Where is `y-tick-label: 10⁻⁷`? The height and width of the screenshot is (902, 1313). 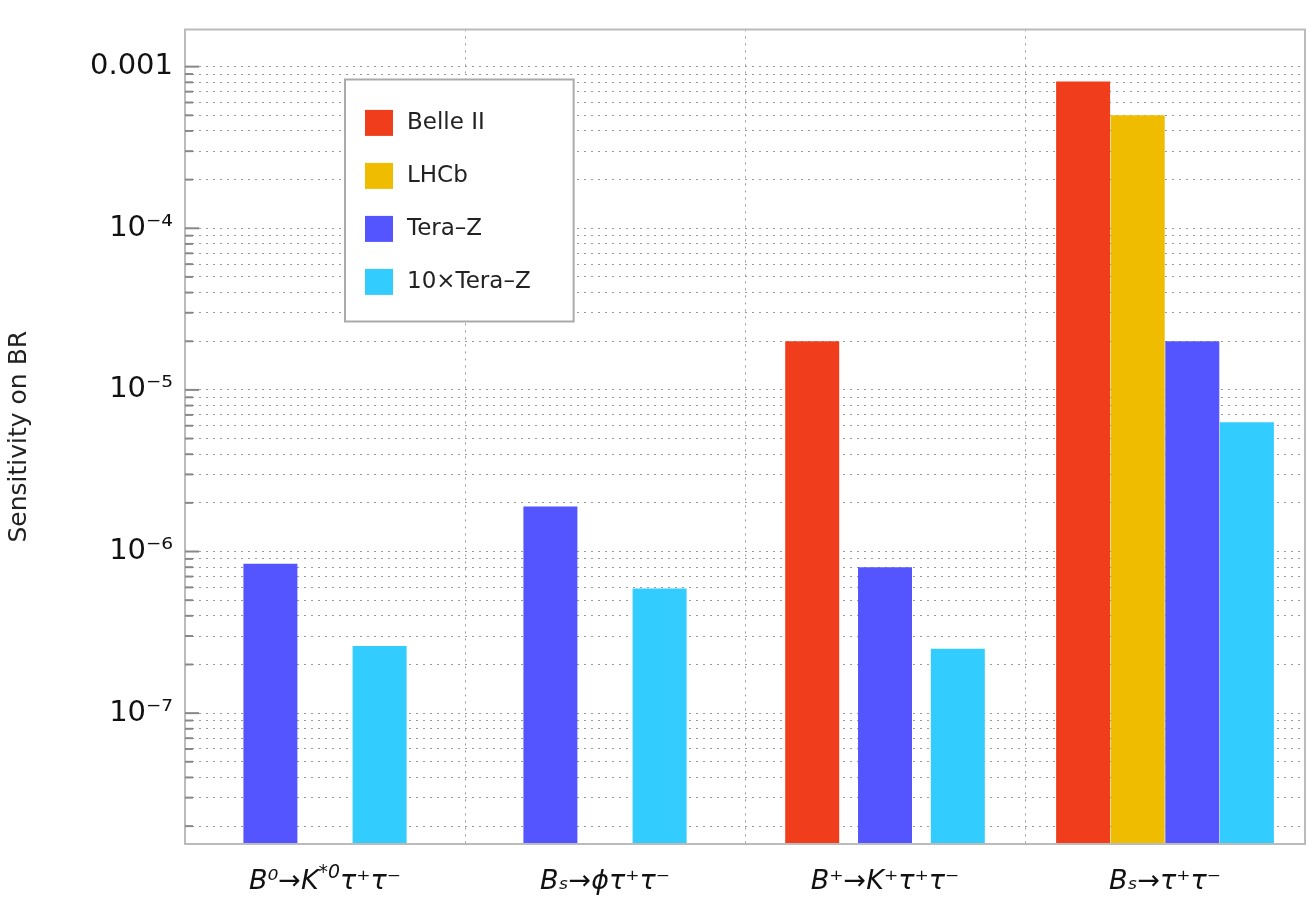
y-tick-label: 10⁻⁷ is located at coordinates (141, 710).